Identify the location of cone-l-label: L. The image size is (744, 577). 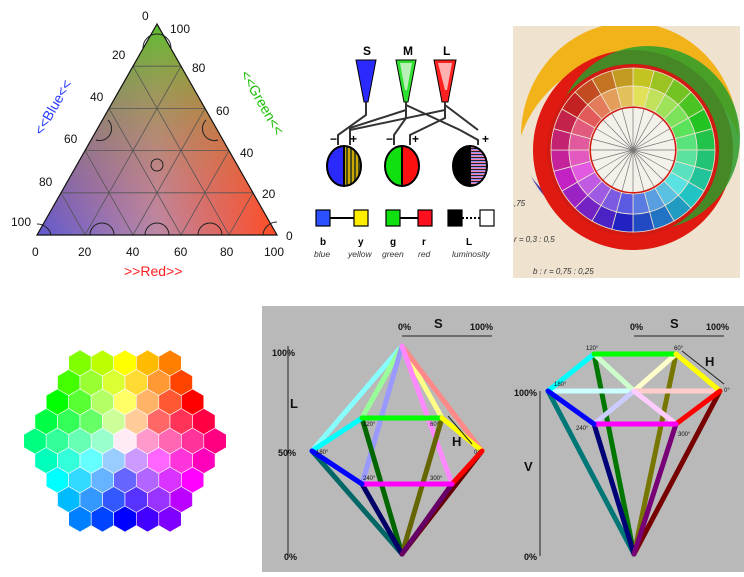
(446, 51).